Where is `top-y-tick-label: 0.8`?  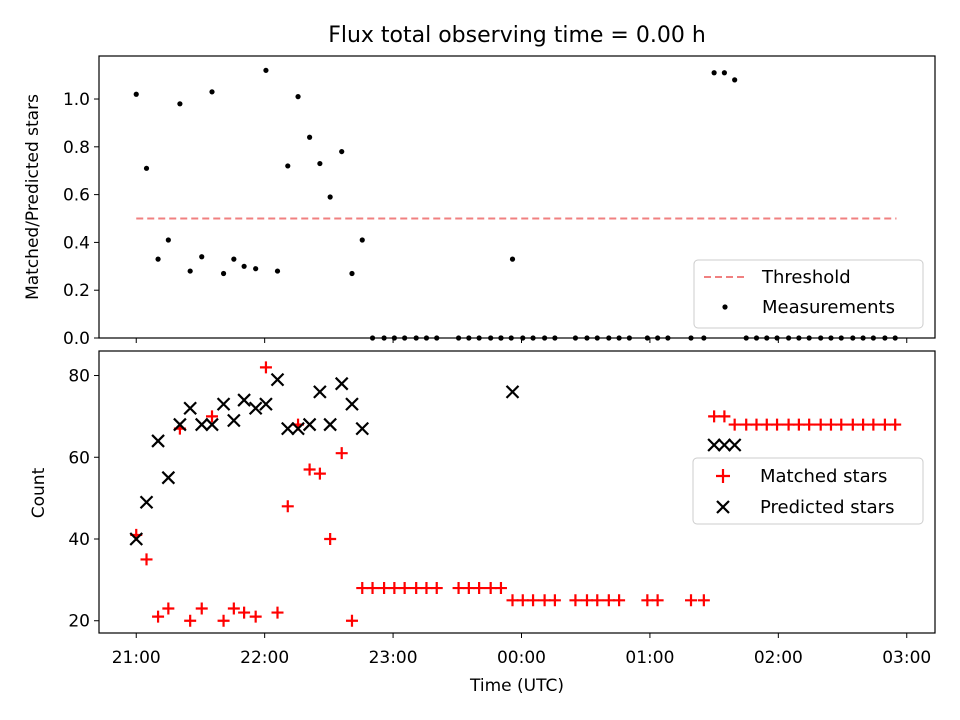 top-y-tick-label: 0.8 is located at coordinates (76, 148).